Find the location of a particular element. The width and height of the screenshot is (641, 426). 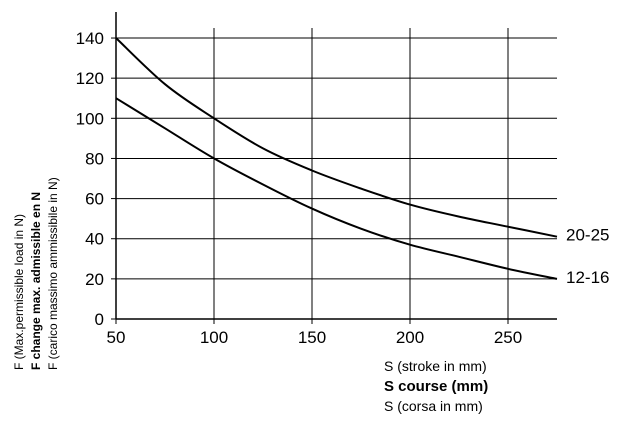

y-tick-label-120: 120 is located at coordinates (90, 78).